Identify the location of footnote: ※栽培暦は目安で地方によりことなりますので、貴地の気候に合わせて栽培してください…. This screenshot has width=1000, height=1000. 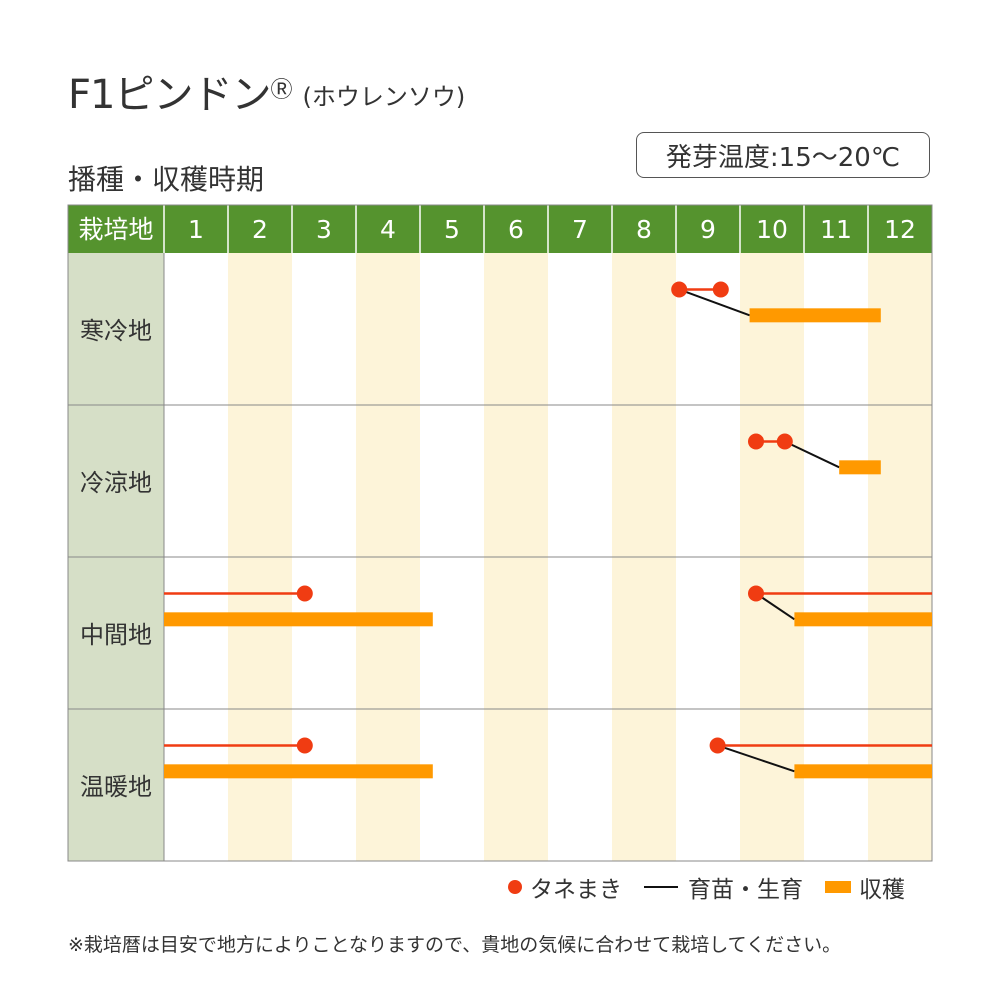
(455, 945).